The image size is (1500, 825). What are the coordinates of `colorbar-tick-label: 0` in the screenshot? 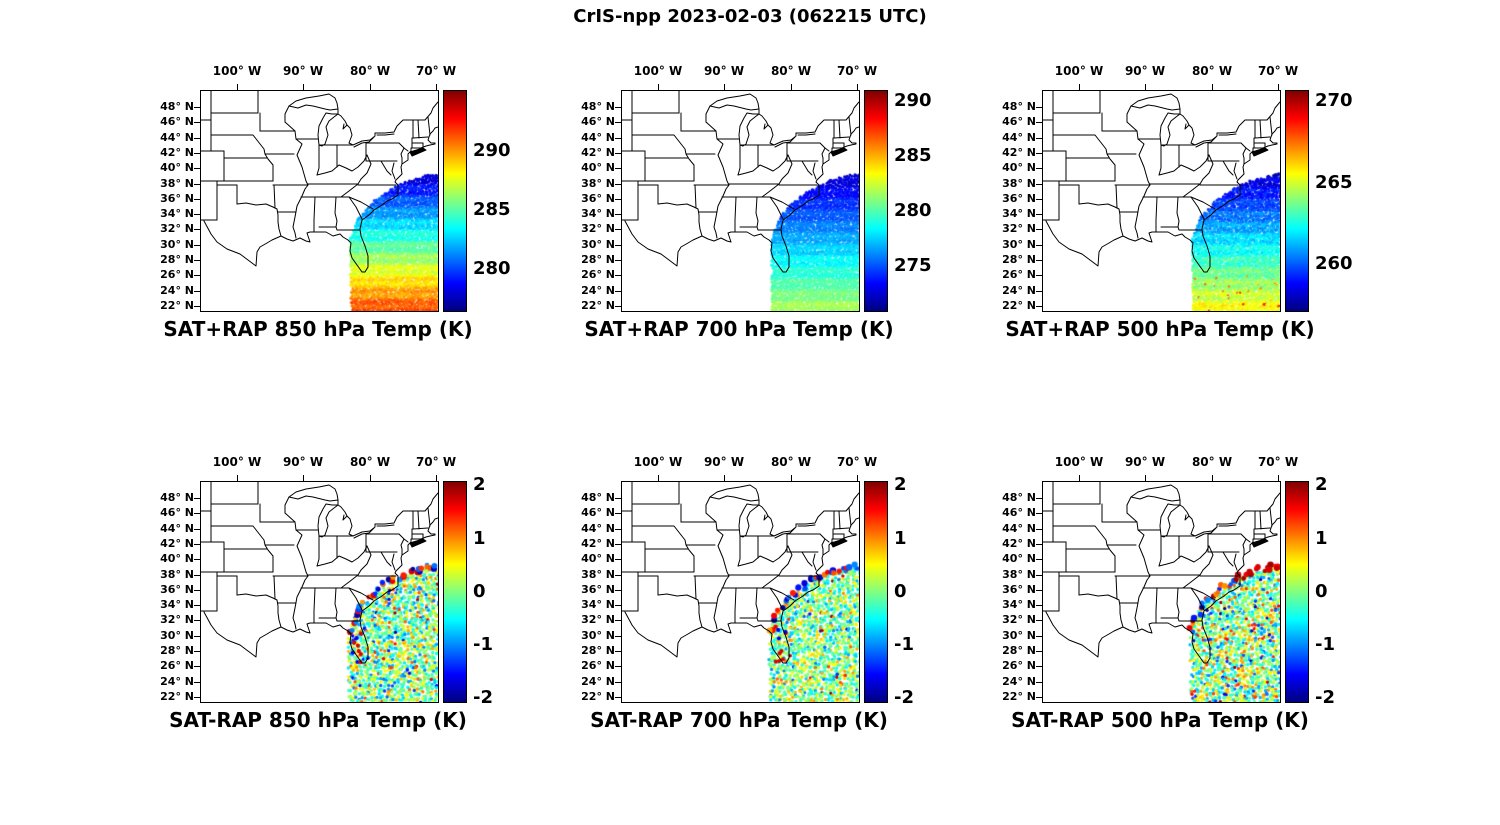 It's located at (900, 591).